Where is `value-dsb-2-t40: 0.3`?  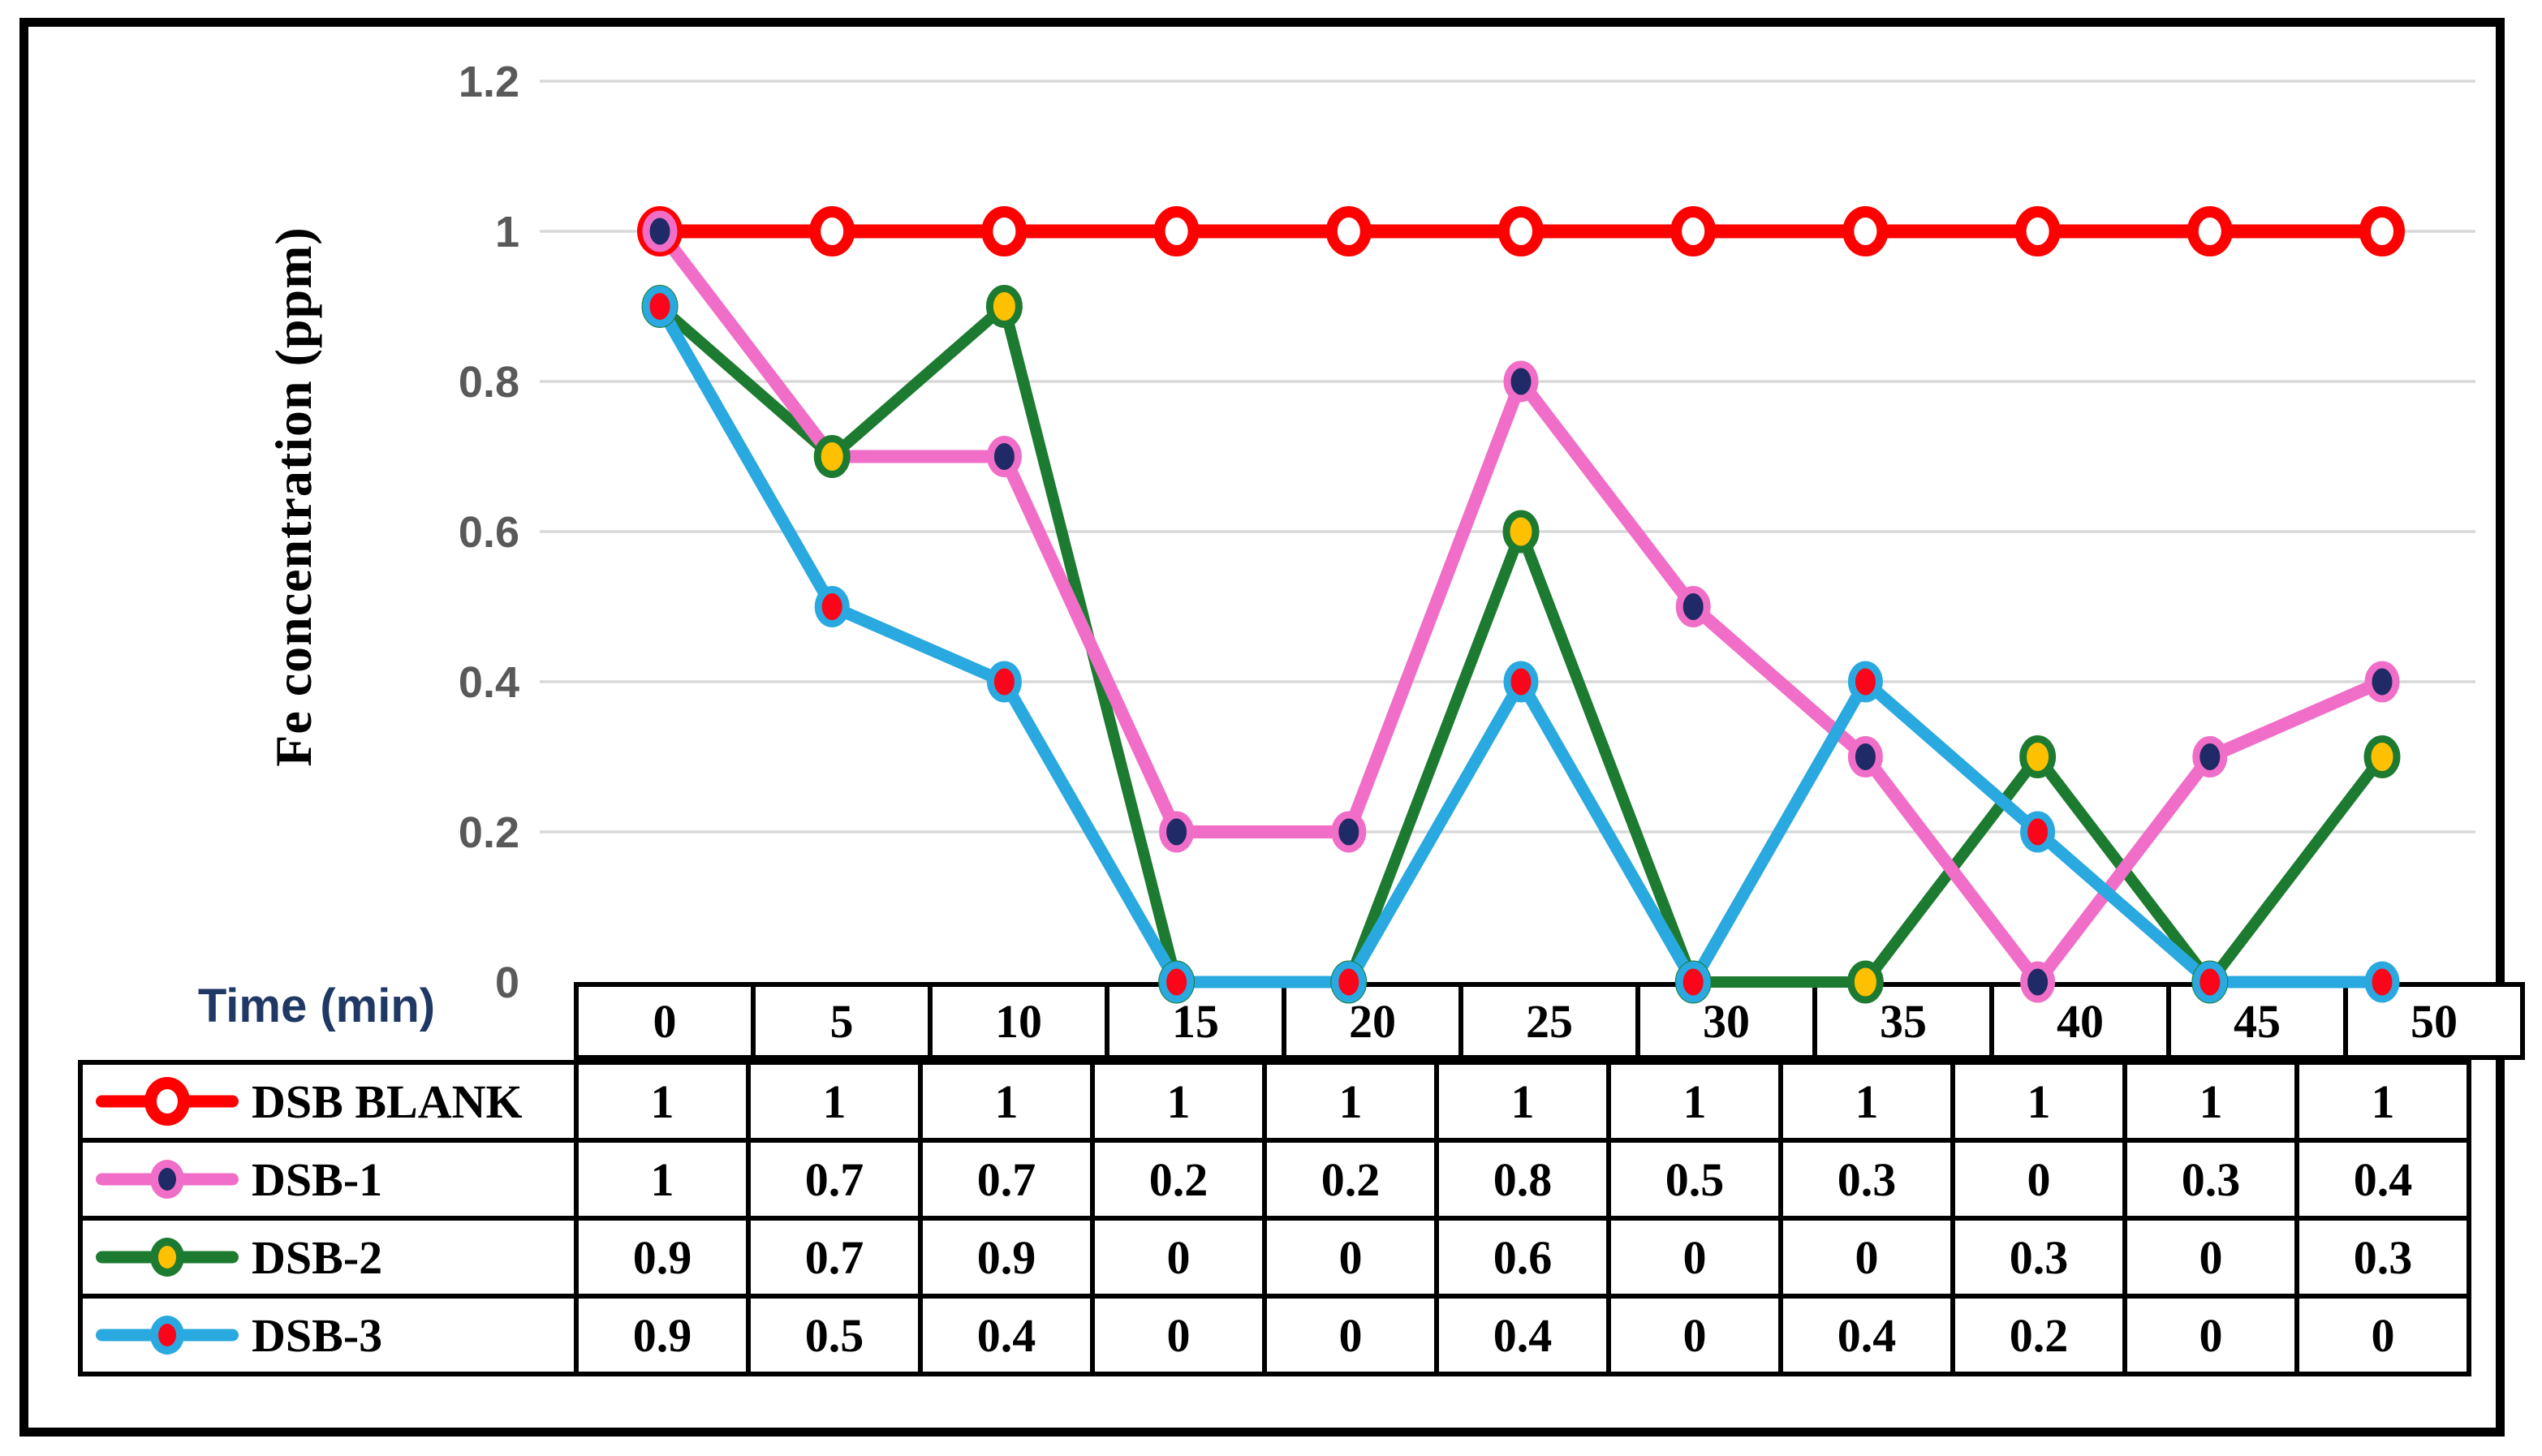
value-dsb-2-t40: 0.3 is located at coordinates (2039, 1257).